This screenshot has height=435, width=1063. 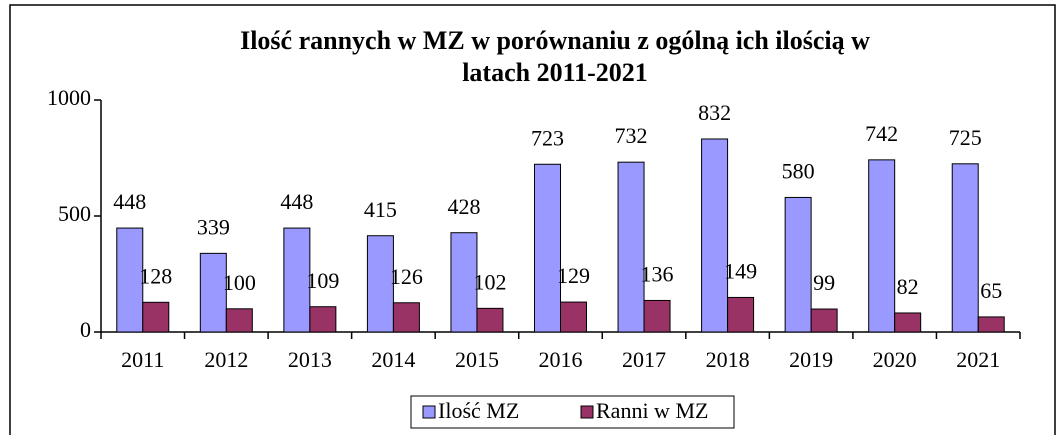 I want to click on data-label: 129, so click(x=573, y=275).